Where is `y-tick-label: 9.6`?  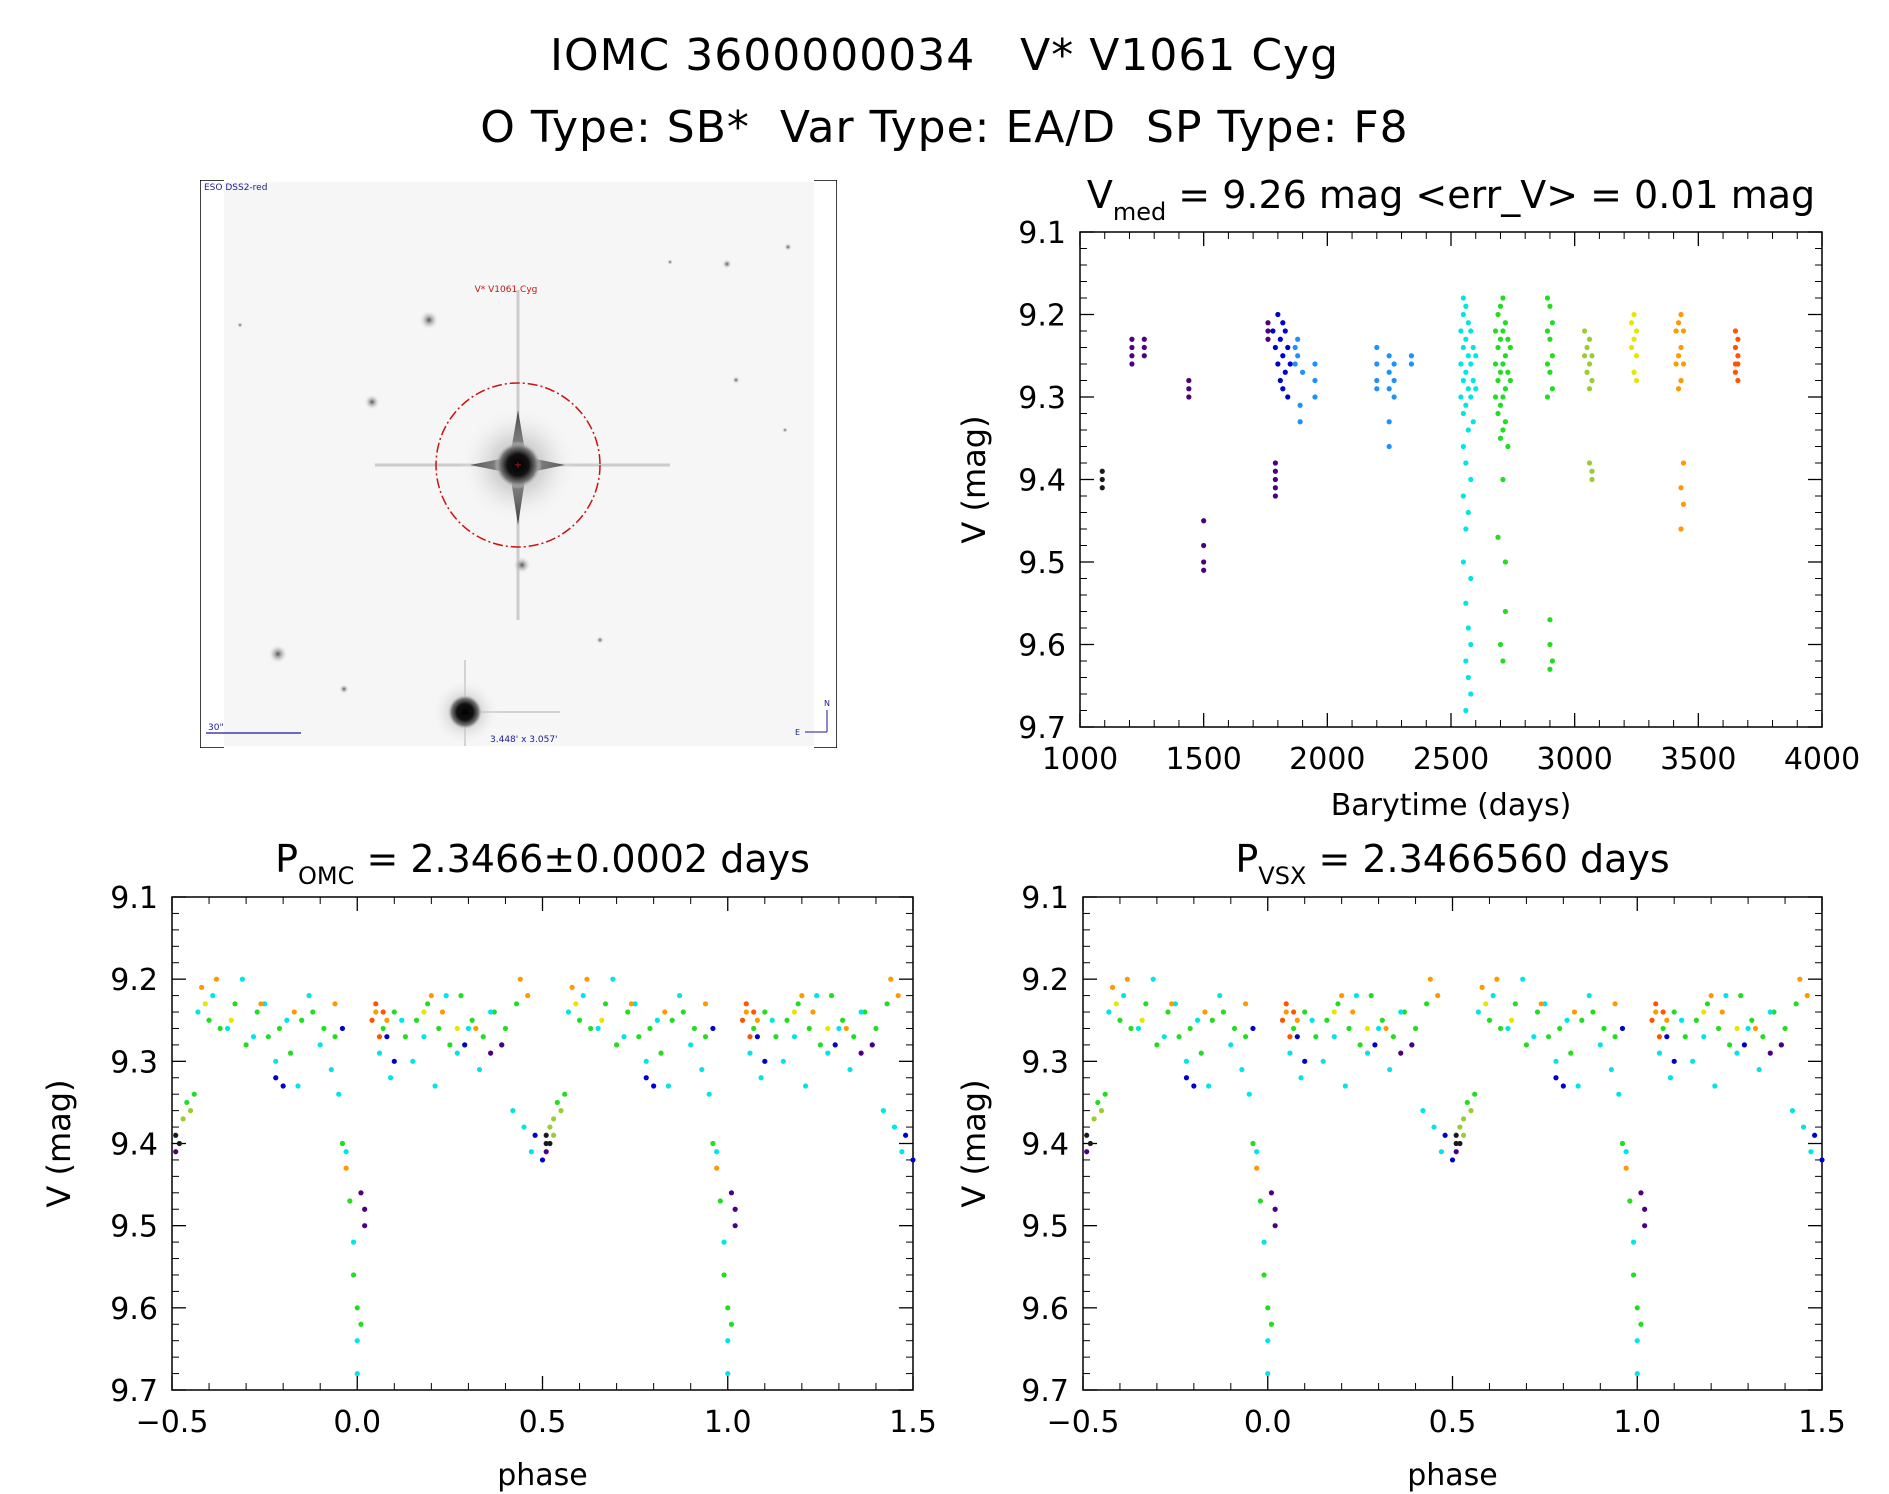
y-tick-label: 9.6 is located at coordinates (134, 1309).